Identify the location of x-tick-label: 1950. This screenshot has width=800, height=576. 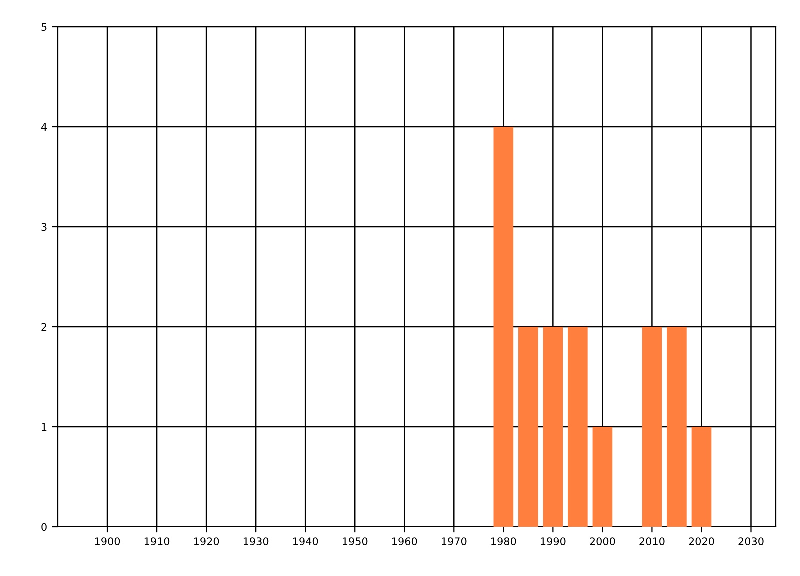
(355, 542).